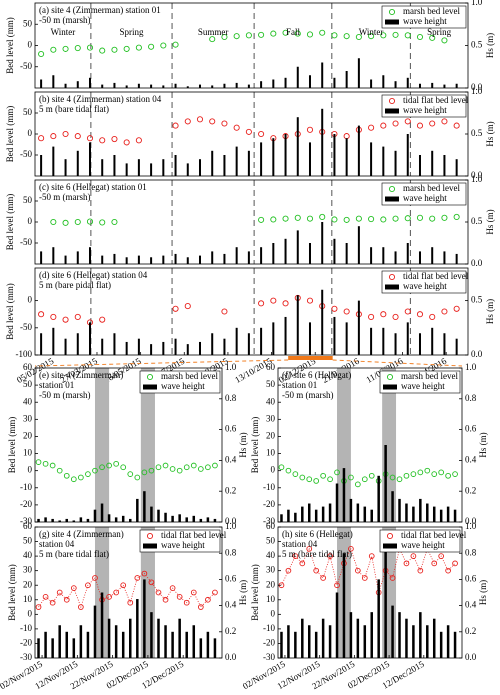 The width and height of the screenshot is (500, 695). I want to click on y2-tick-label: 0.0, so click(231, 657).